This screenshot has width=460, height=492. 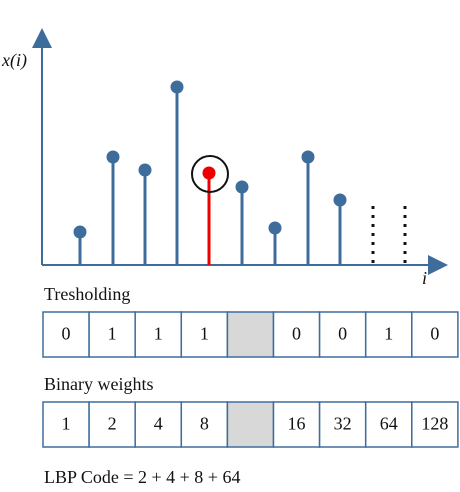 I want to click on cell-value: 8, so click(x=204, y=424).